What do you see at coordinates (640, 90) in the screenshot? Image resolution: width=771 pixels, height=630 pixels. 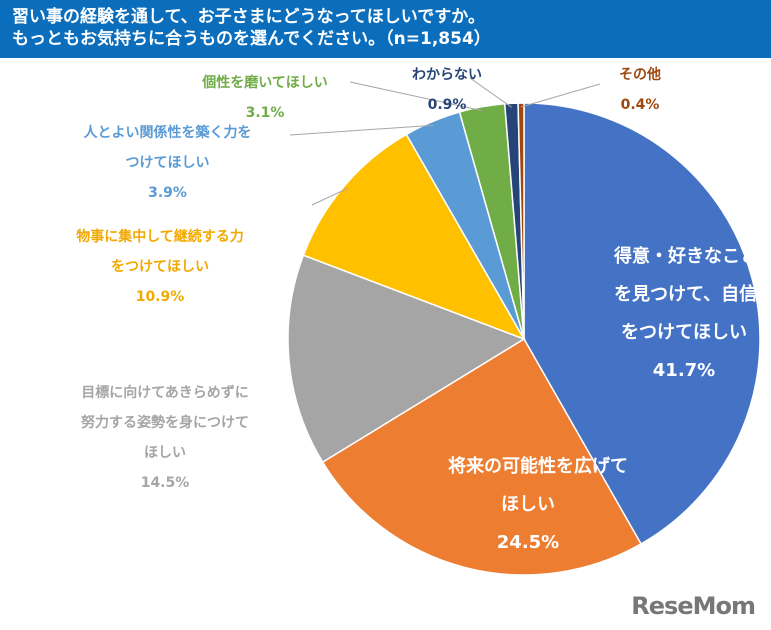 I see `slice-label: その他 0.4%` at bounding box center [640, 90].